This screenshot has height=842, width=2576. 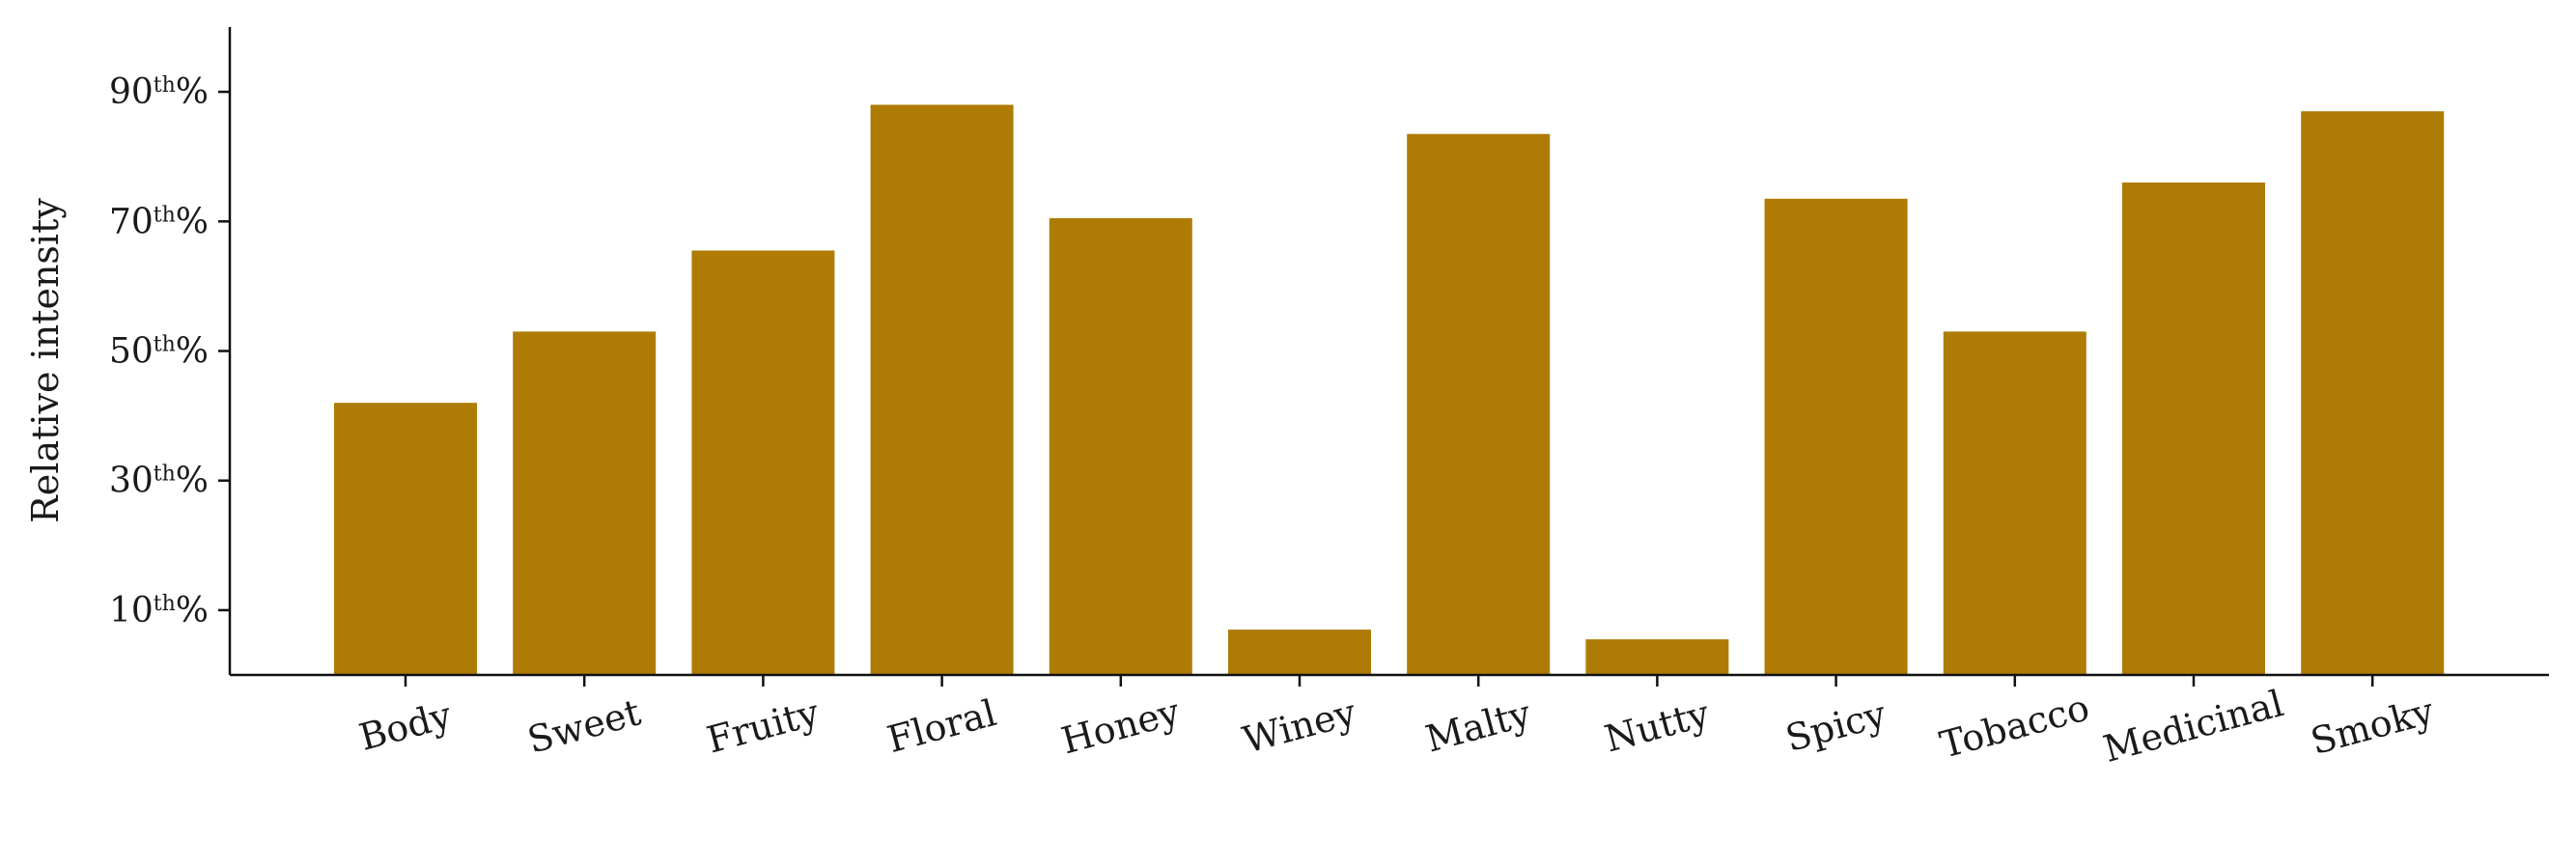 What do you see at coordinates (1657, 725) in the screenshot?
I see `x-tick-label-nutty: Nutty` at bounding box center [1657, 725].